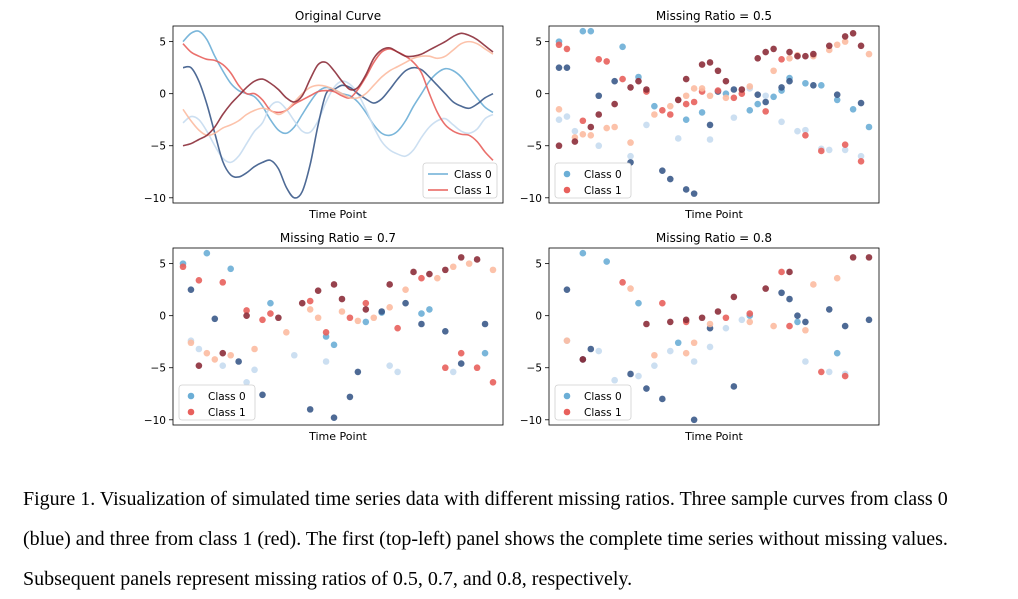 The image size is (1018, 599). I want to click on panel-title: Missing Ratio = 0.8, so click(714, 238).